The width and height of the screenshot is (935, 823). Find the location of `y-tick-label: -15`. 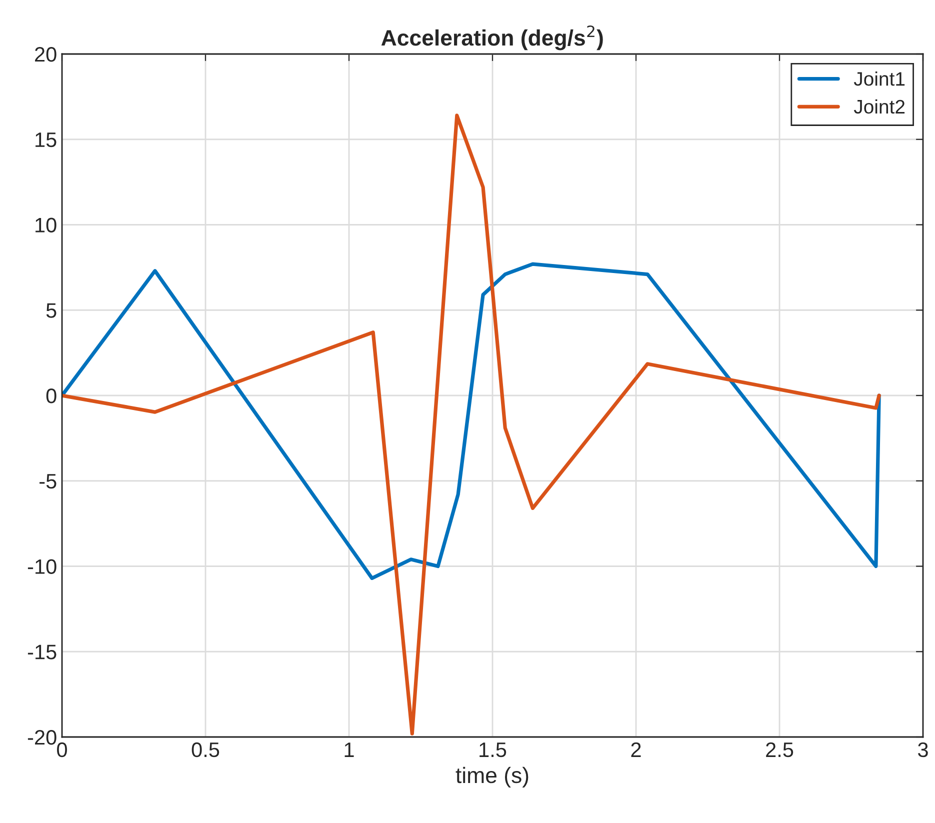

y-tick-label: -15 is located at coordinates (42, 652).